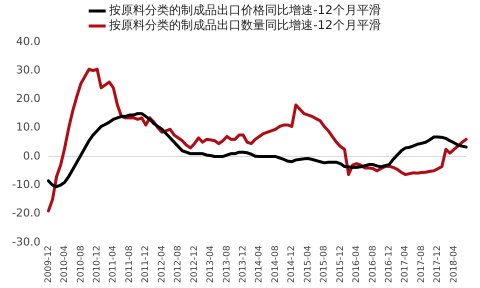 The height and width of the screenshot is (288, 480). Describe the element at coordinates (243, 264) in the screenshot. I see `x-tick-label: 2013-12` at that location.